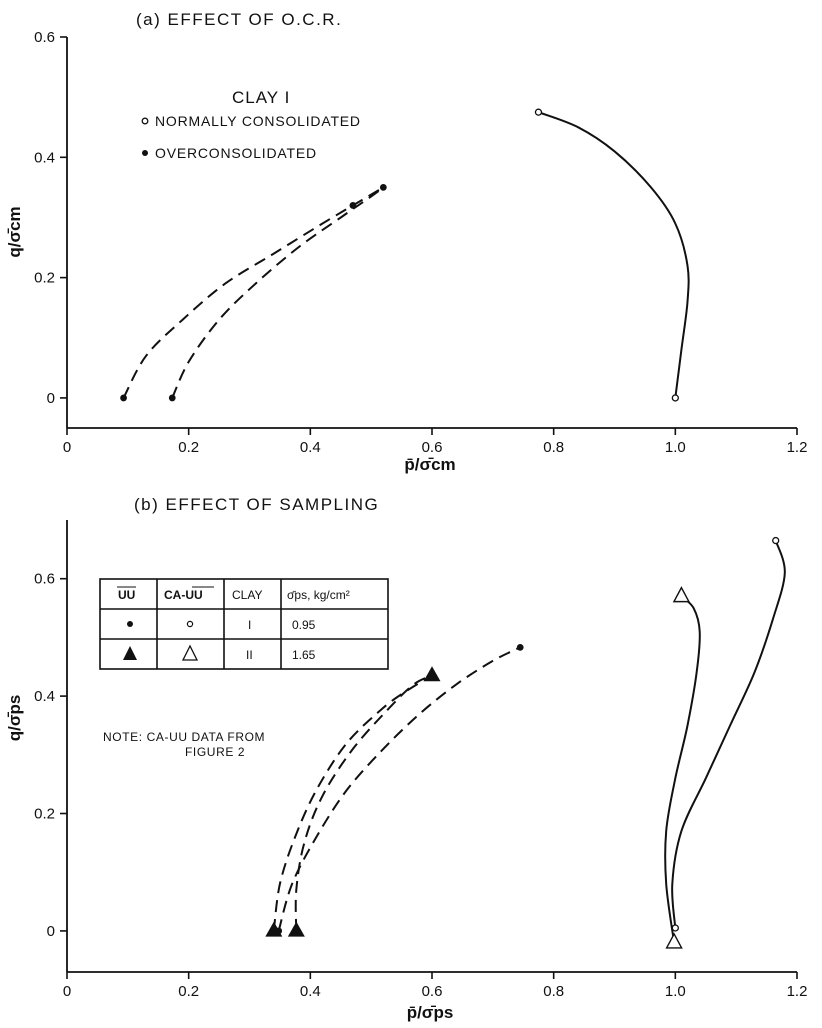 The height and width of the screenshot is (1028, 822). What do you see at coordinates (130, 624) in the screenshot?
I see `legend-table-uu-clay1-marker` at bounding box center [130, 624].